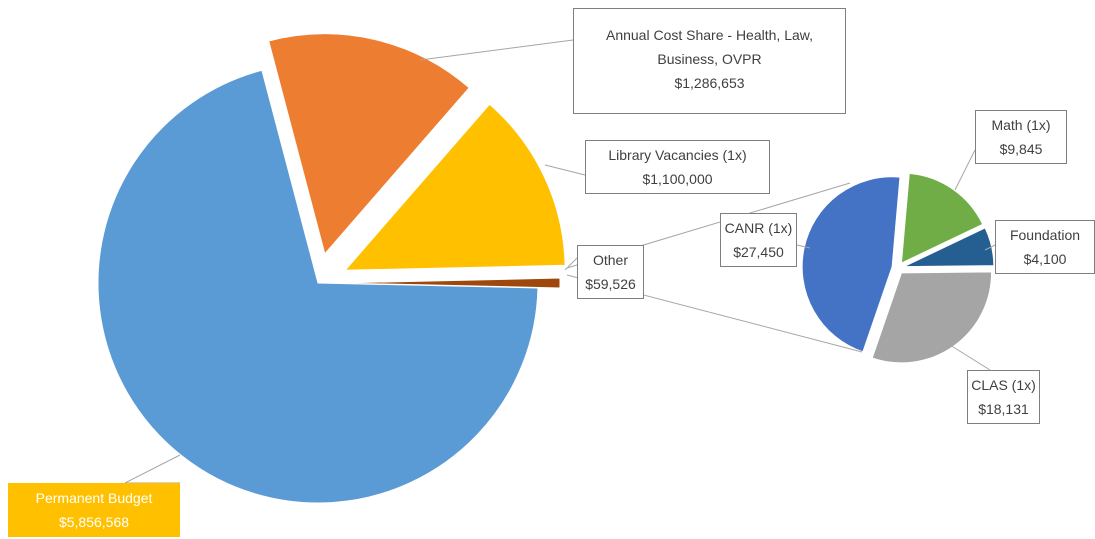 The height and width of the screenshot is (539, 1095). Describe the element at coordinates (1021, 137) in the screenshot. I see `data-label: Math (1x) $9,845` at that location.